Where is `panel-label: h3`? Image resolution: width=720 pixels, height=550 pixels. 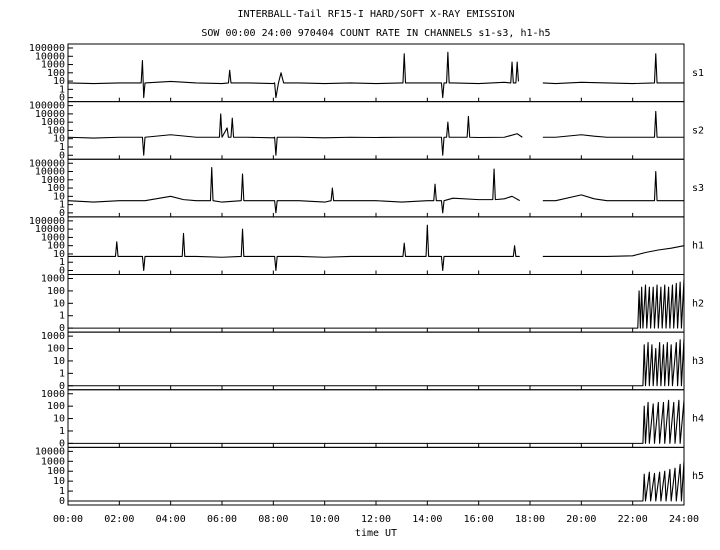 panel-label: h3 is located at coordinates (698, 361).